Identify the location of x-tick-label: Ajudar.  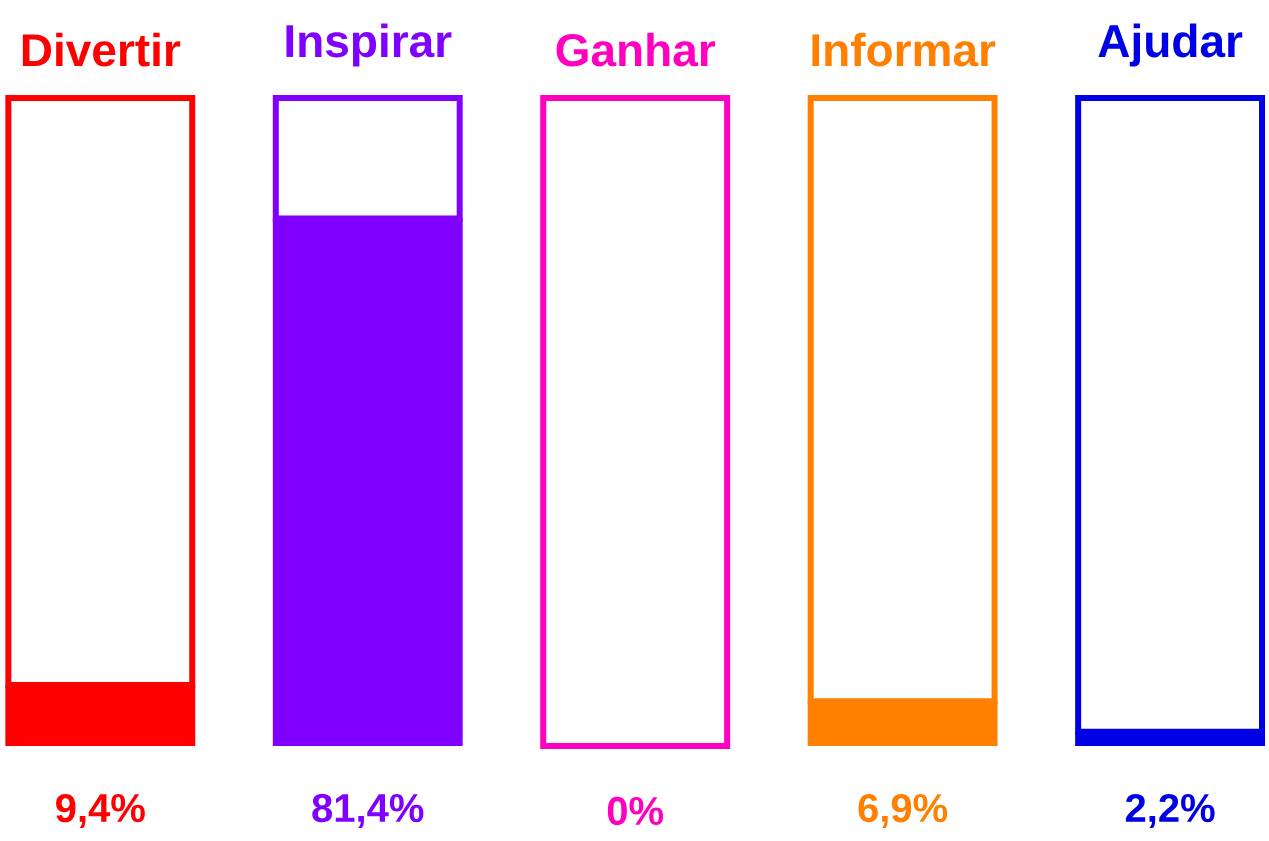
(1170, 45).